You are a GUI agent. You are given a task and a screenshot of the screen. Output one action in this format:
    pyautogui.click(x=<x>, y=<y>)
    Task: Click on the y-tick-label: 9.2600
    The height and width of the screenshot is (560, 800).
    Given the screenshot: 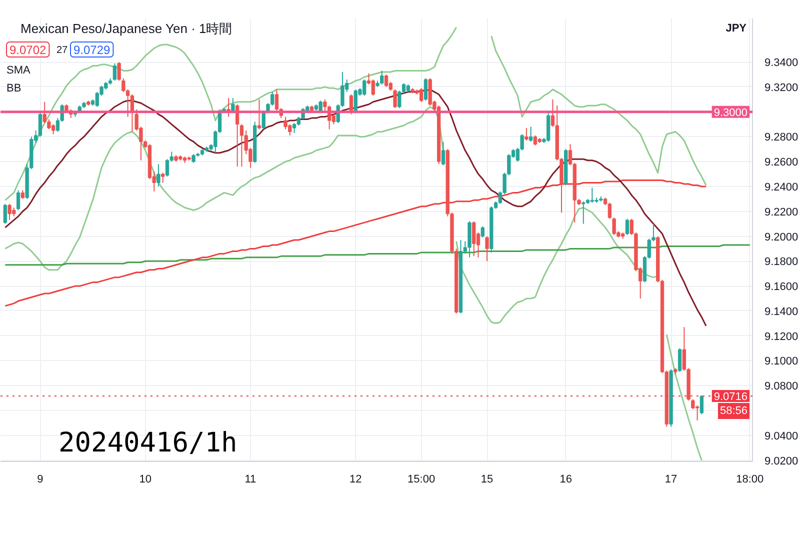 What is the action you would take?
    pyautogui.click(x=781, y=162)
    